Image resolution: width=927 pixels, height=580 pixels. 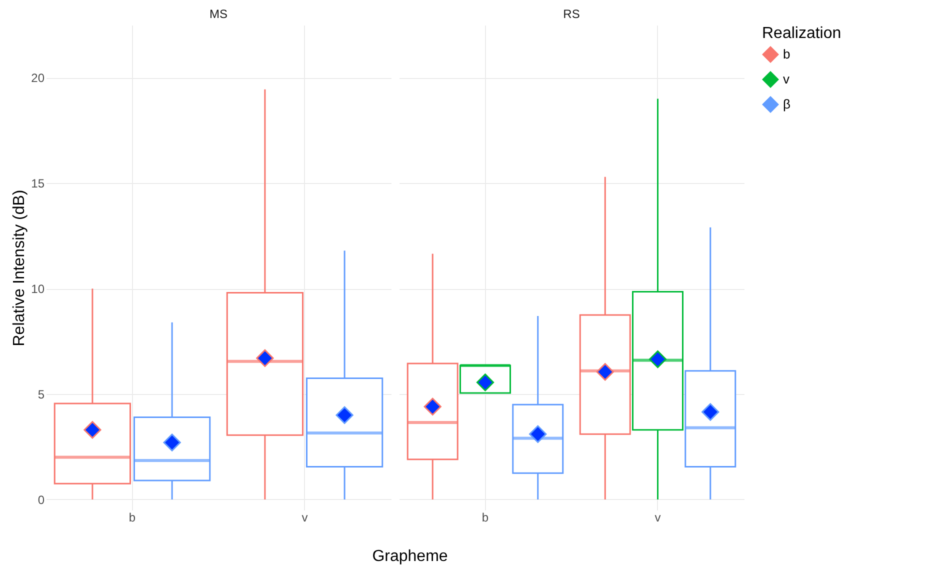 What do you see at coordinates (41, 499) in the screenshot?
I see `y-tick-label: 0` at bounding box center [41, 499].